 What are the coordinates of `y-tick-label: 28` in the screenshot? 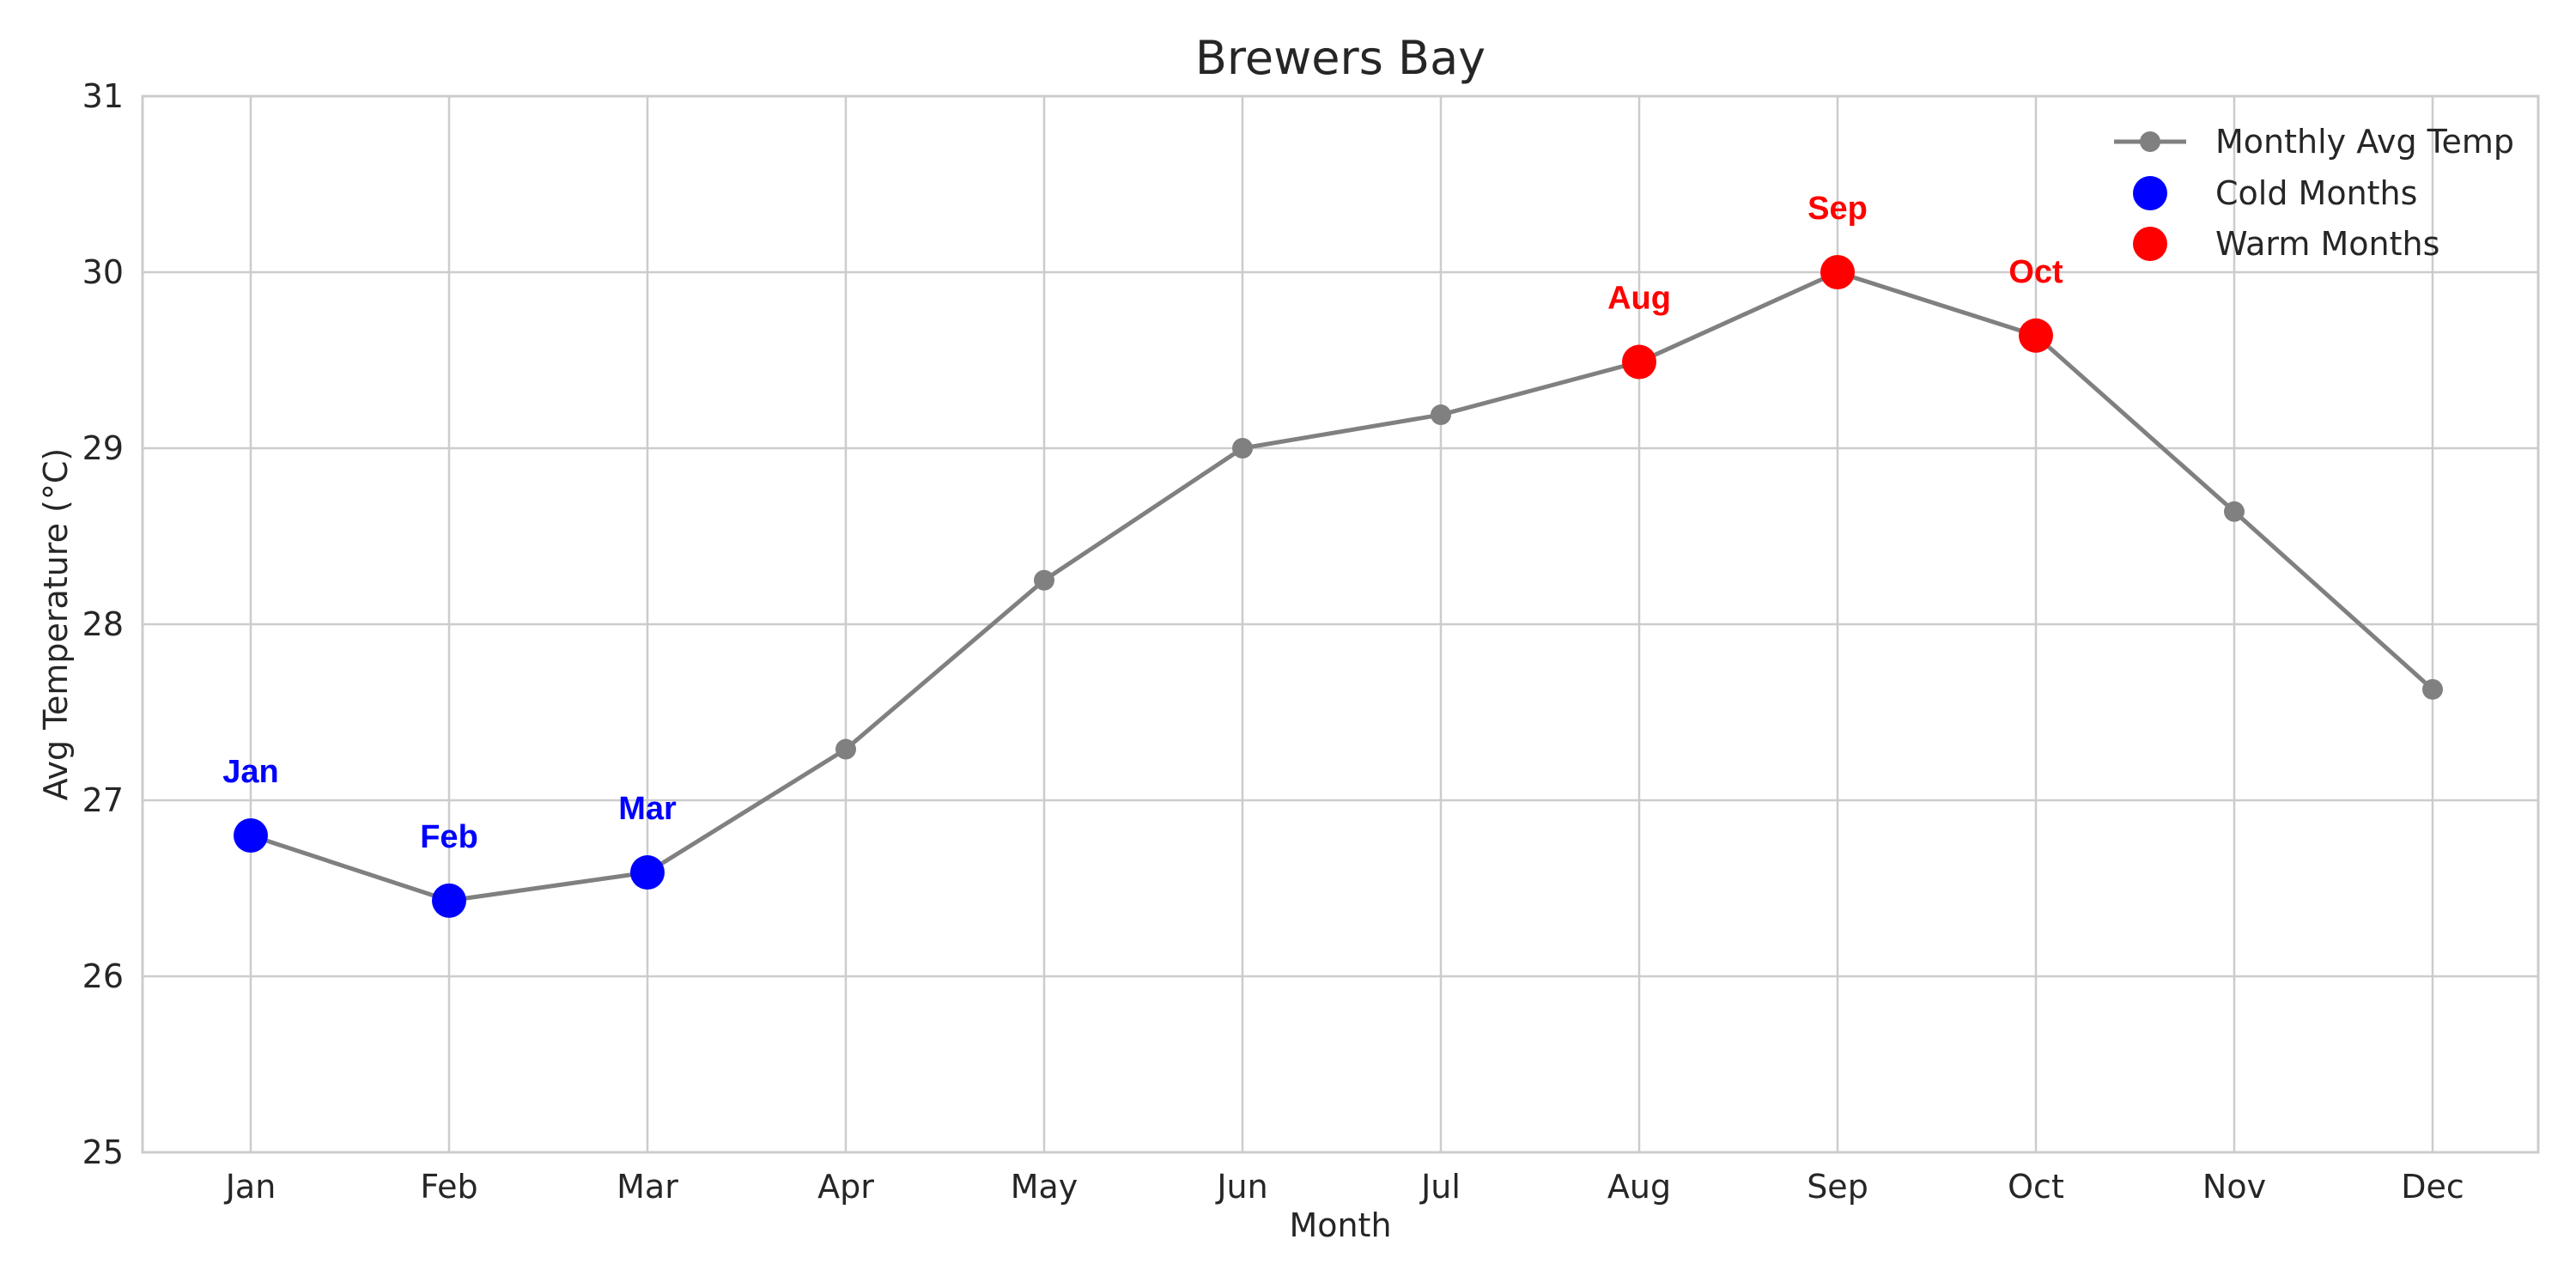 It's located at (103, 624).